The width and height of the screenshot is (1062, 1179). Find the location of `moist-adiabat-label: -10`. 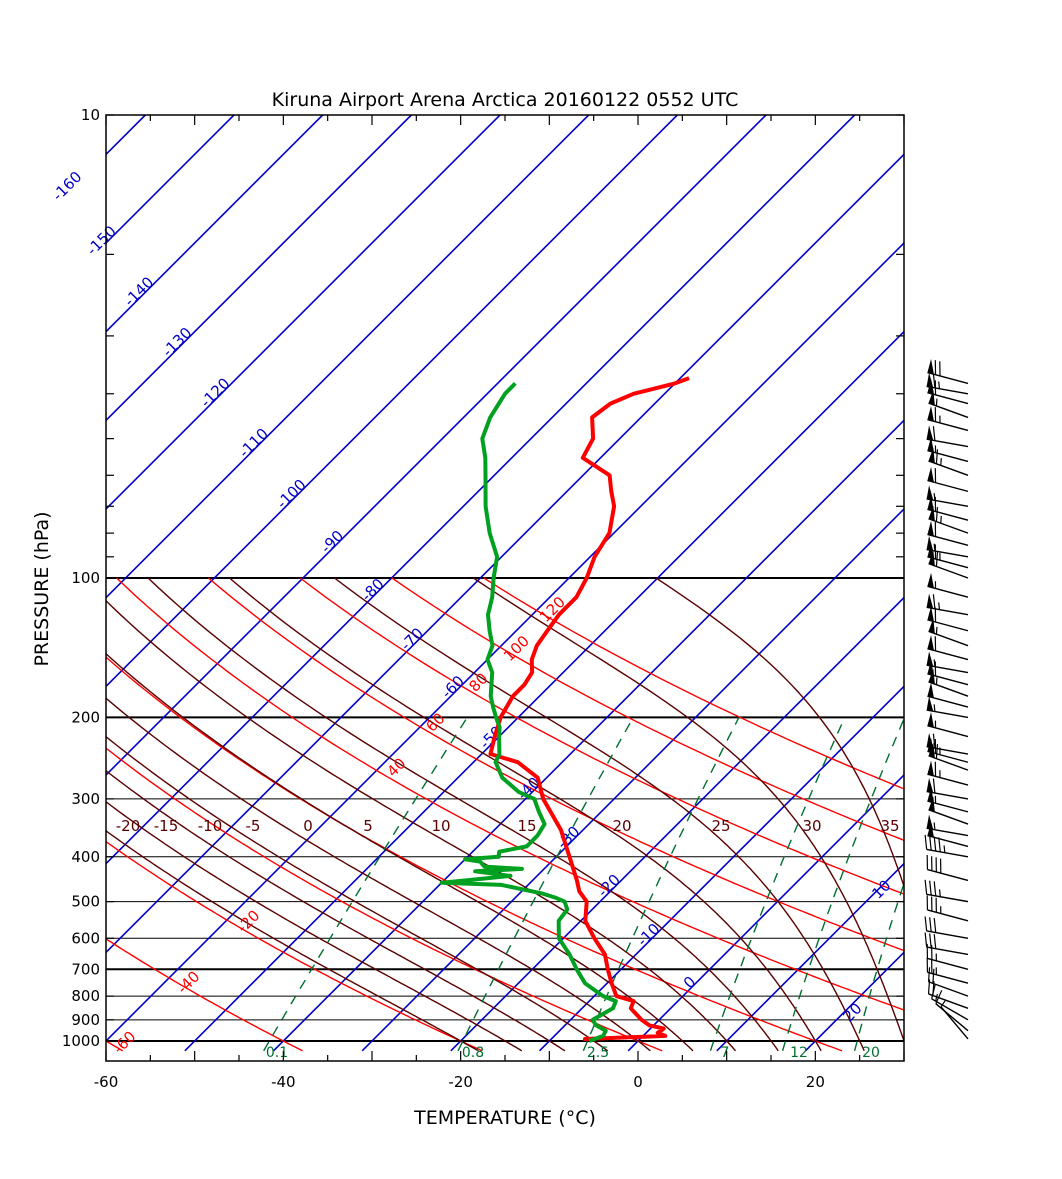

moist-adiabat-label: -10 is located at coordinates (210, 826).